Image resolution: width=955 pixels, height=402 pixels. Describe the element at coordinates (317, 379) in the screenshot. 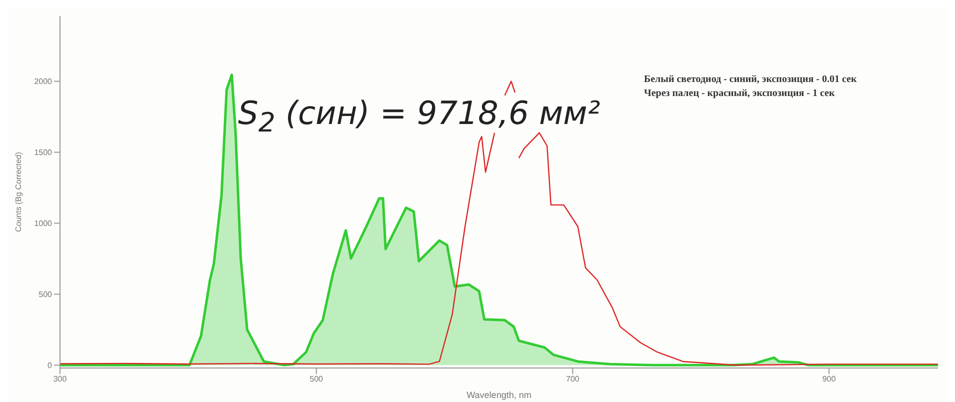

I see `x-tick-label: 500` at that location.